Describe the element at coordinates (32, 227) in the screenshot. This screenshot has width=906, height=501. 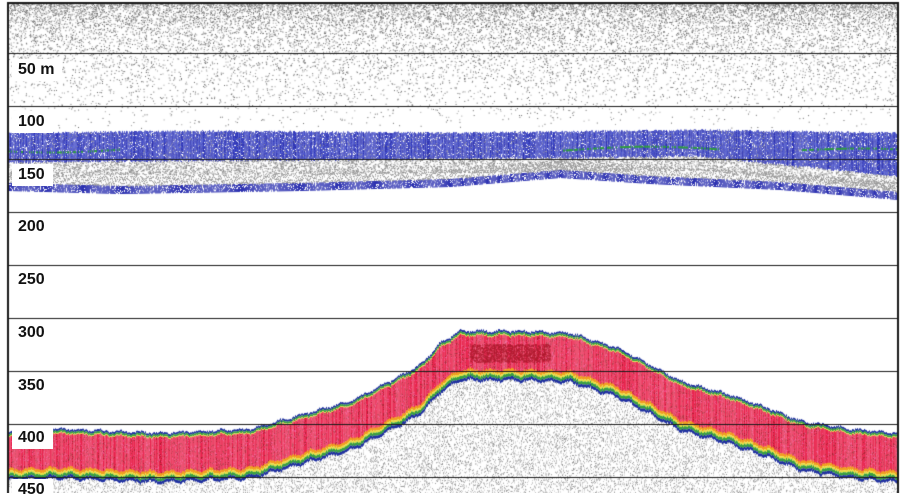
I see `depth-label-200: 200` at that location.